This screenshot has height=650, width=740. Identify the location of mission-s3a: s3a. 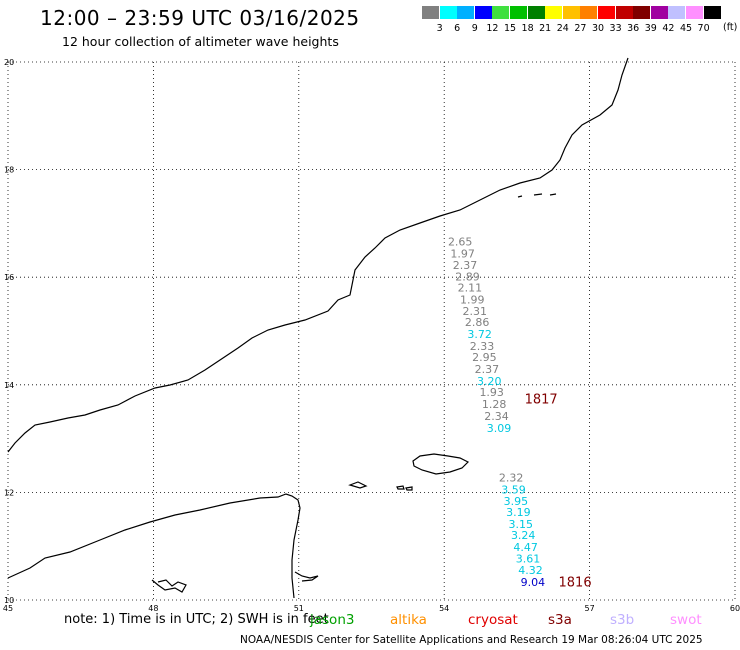
(560, 620).